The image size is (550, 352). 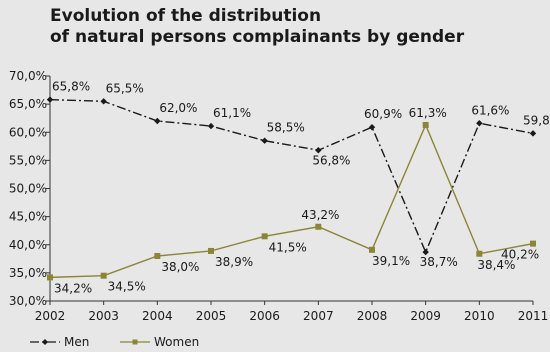 What do you see at coordinates (391, 261) in the screenshot?
I see `data-label-women: 39,1%` at bounding box center [391, 261].